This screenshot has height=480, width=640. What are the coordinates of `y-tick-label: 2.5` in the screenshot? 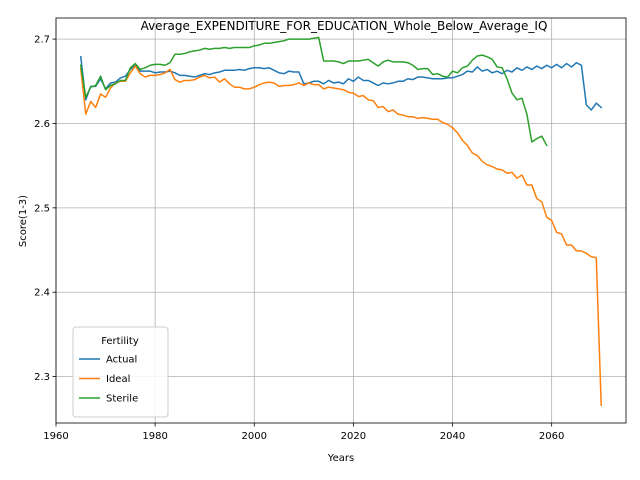 It's located at (42, 208).